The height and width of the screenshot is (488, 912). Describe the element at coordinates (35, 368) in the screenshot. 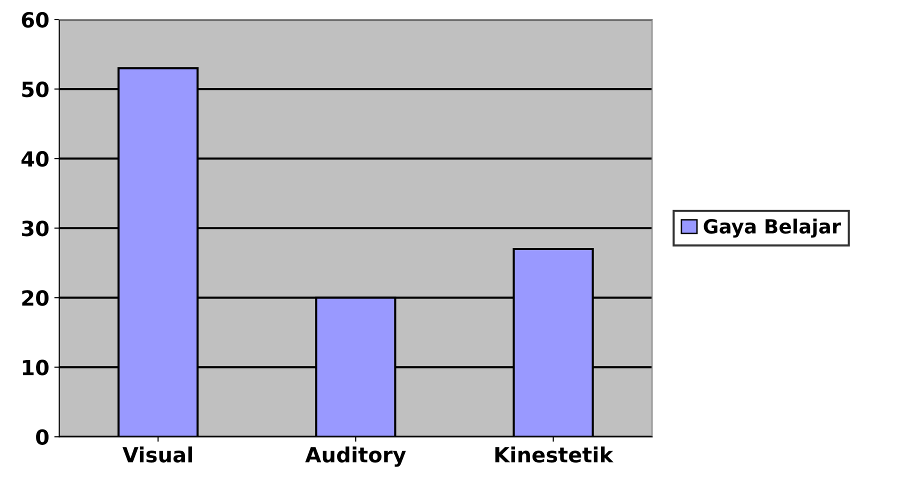

I see `y-tick-label: 10` at that location.